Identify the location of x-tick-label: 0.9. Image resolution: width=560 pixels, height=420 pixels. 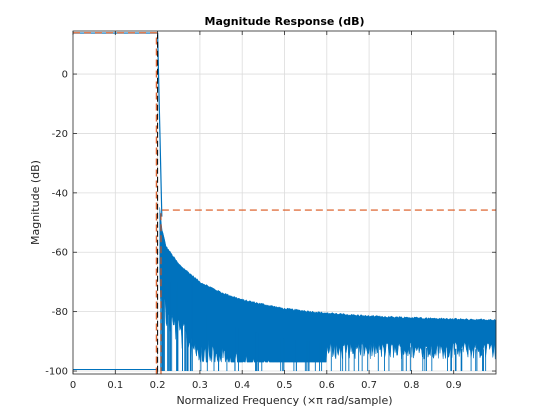
(454, 385).